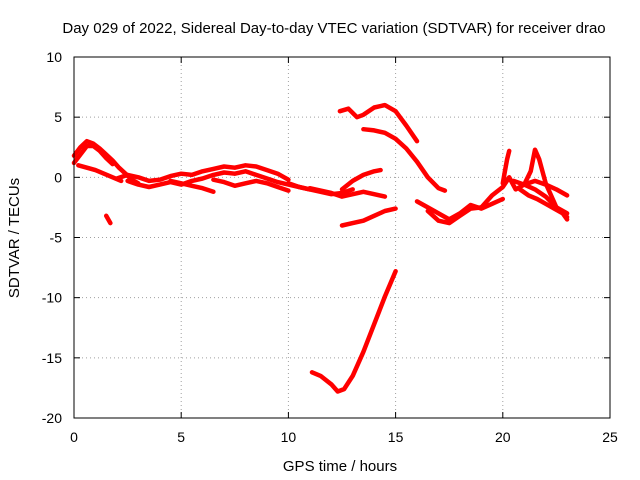  What do you see at coordinates (56, 238) in the screenshot?
I see `y-tick-label: -5` at bounding box center [56, 238].